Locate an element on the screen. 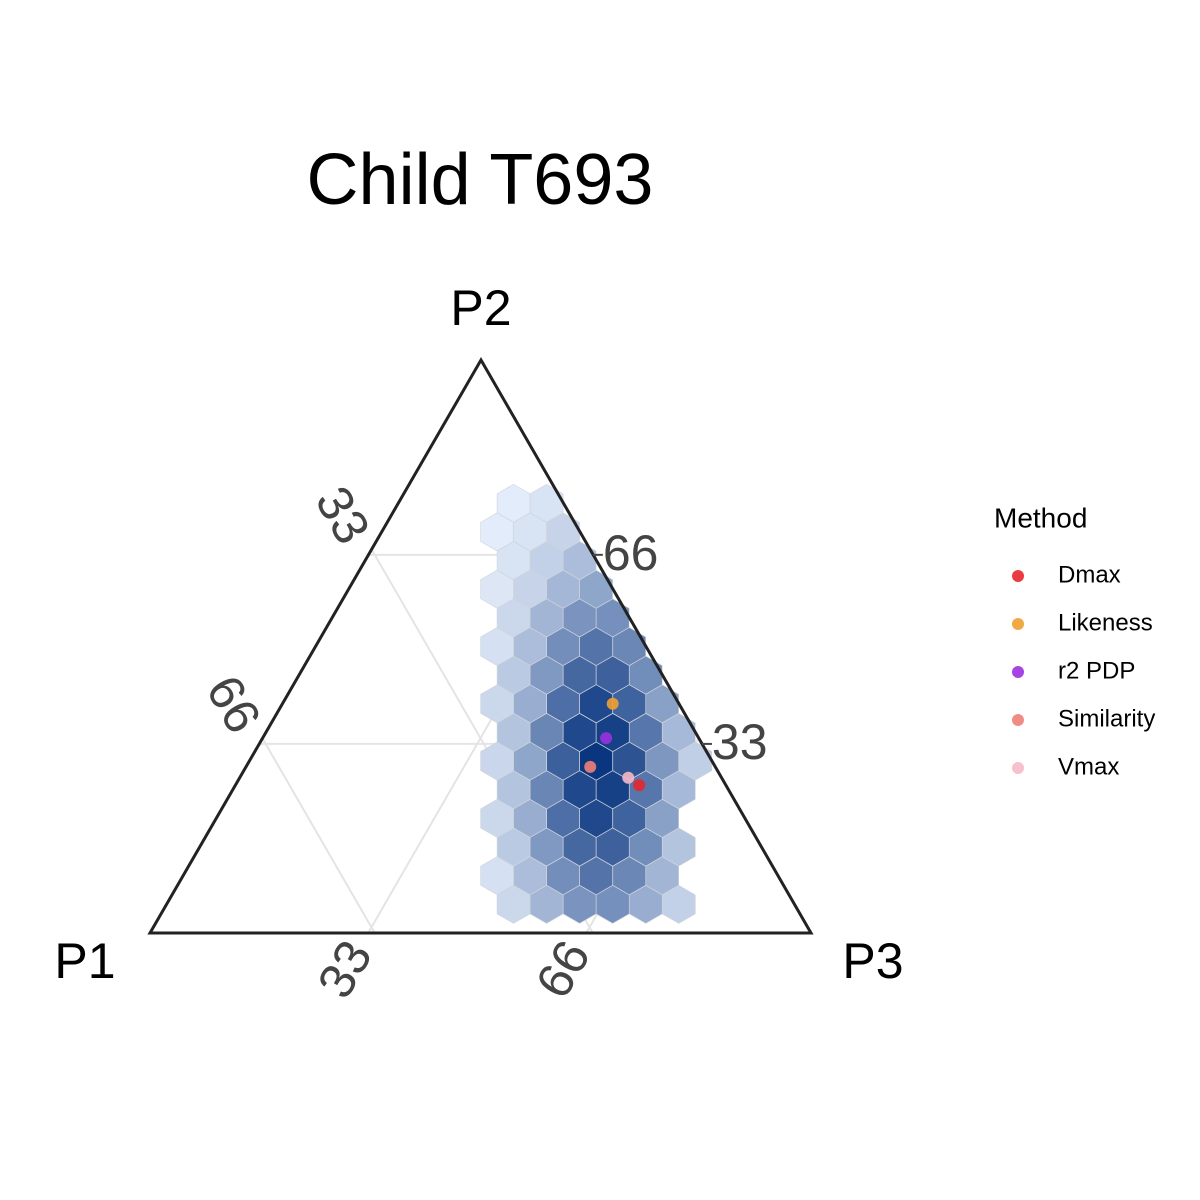 The width and height of the screenshot is (1200, 1200). p1-tick-label: 33 is located at coordinates (343, 515).